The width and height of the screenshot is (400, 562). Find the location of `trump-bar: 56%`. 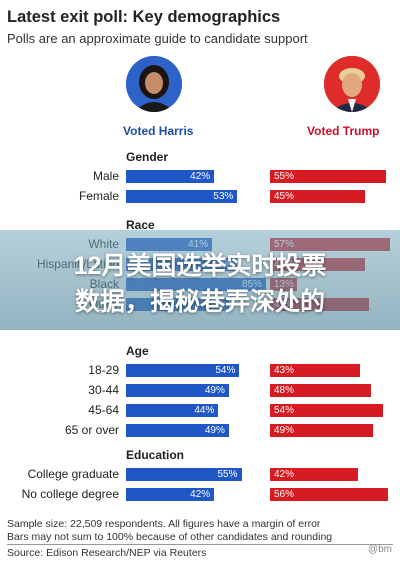

trump-bar: 56% is located at coordinates (329, 494).